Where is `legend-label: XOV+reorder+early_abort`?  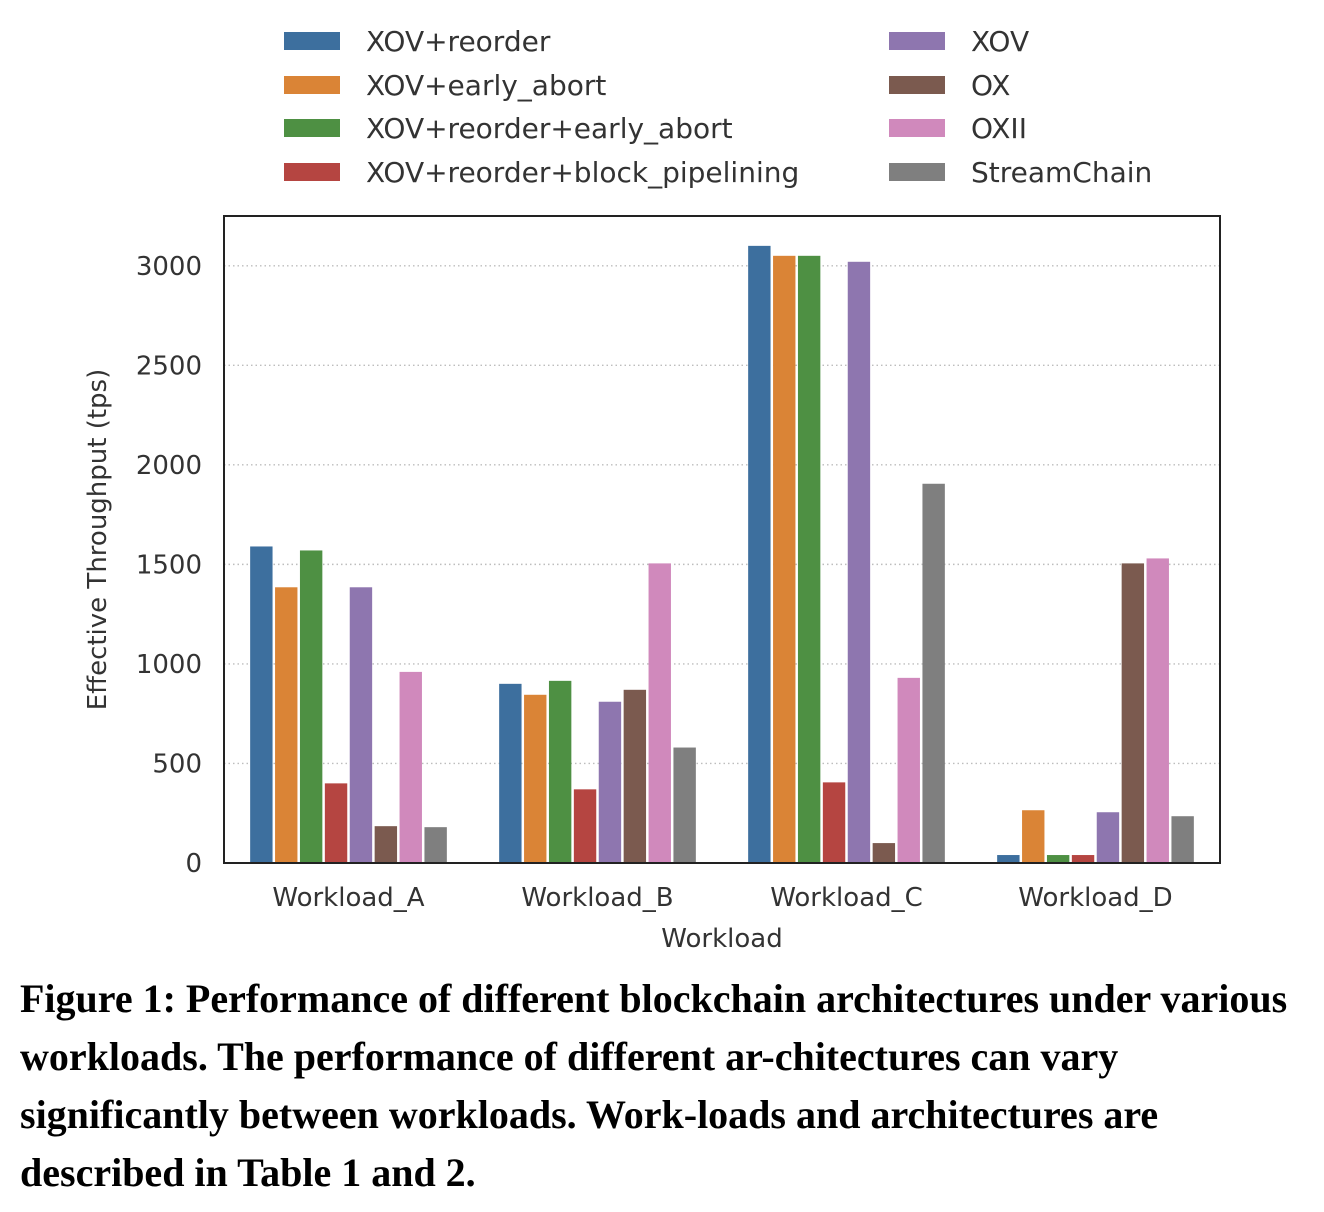 legend-label: XOV+reorder+early_abort is located at coordinates (549, 128).